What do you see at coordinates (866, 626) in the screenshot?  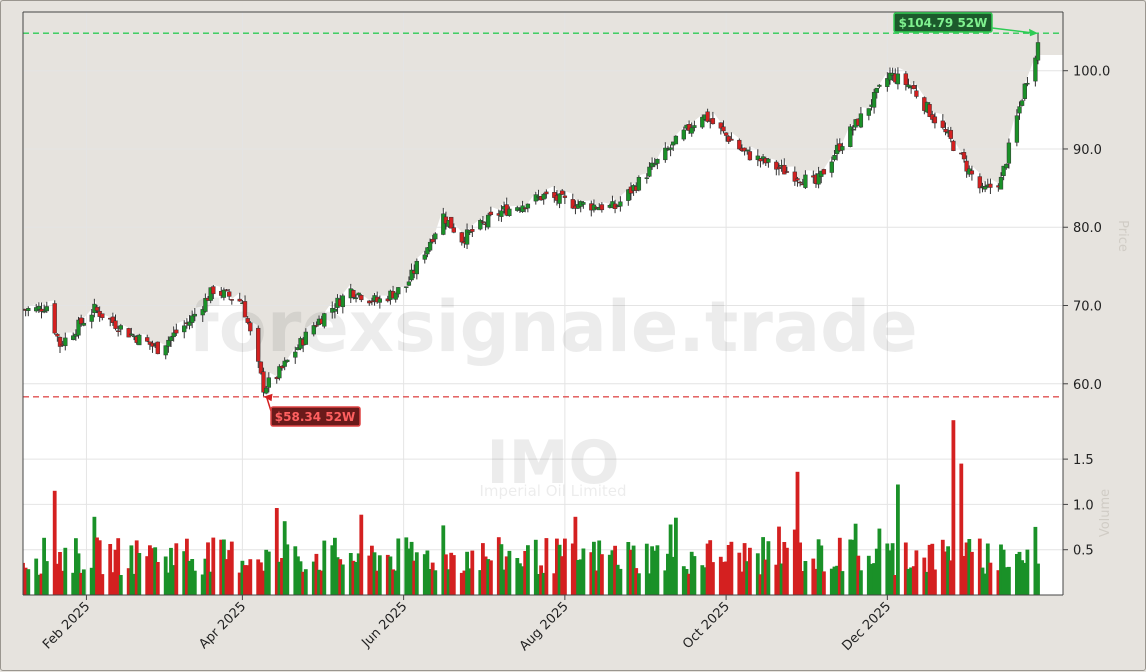 I see `x-tick-label: Dec 2025` at bounding box center [866, 626].